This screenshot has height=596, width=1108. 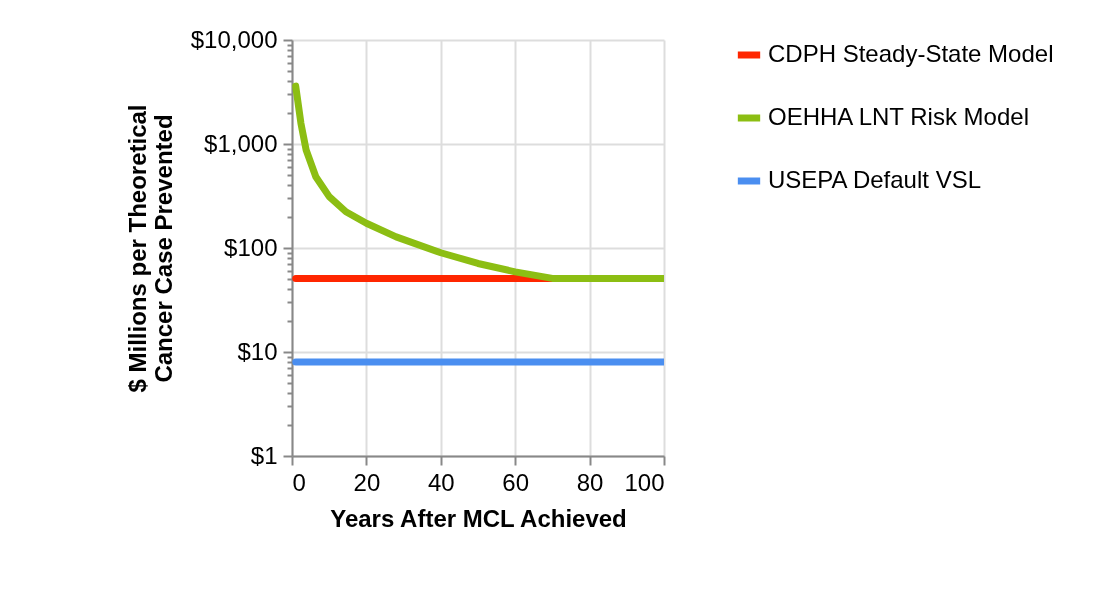 What do you see at coordinates (367, 482) in the screenshot?
I see `x-tick-label: 20` at bounding box center [367, 482].